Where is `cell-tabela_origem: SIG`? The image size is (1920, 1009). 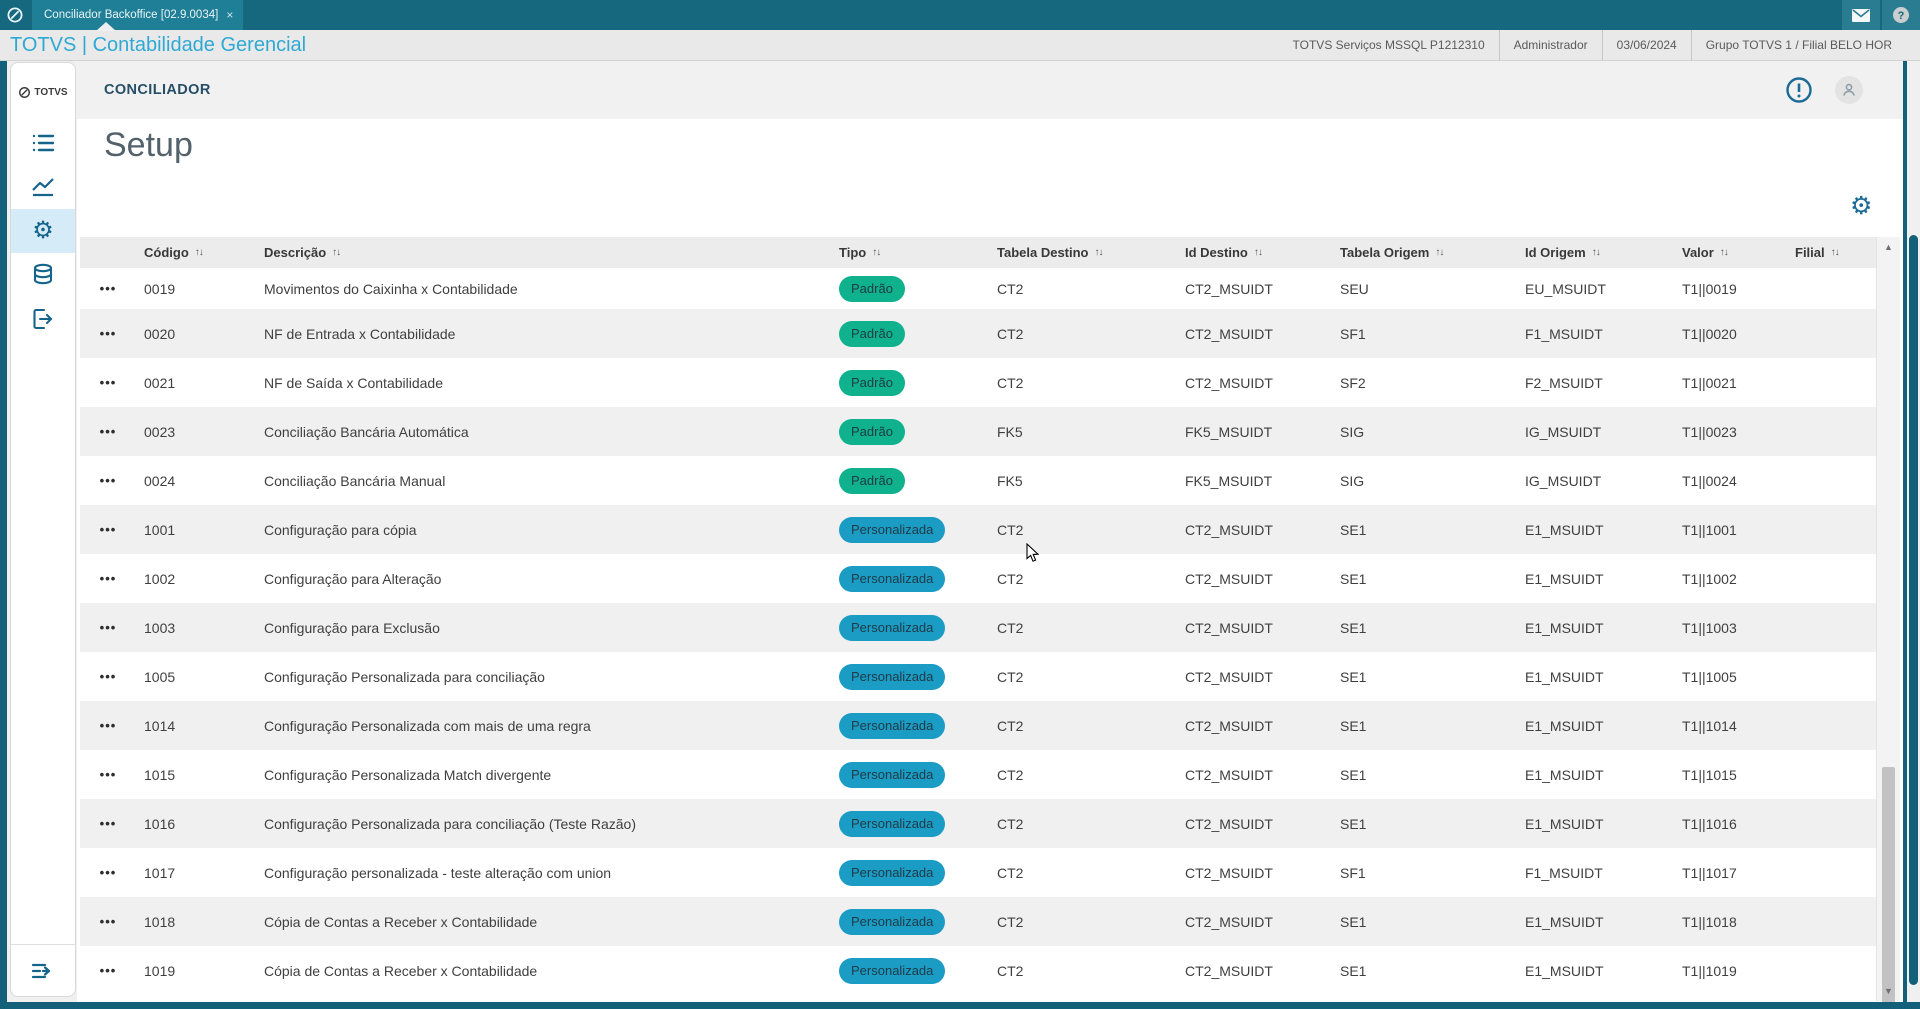 cell-tabela_origem: SIG is located at coordinates (1352, 431).